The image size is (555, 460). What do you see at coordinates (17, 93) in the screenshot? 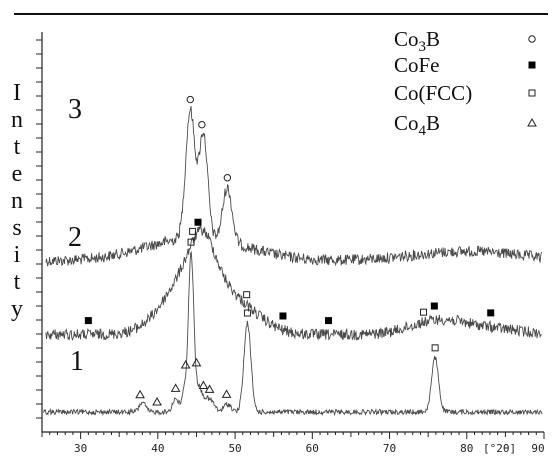
I see `y-label-char: I` at bounding box center [17, 93].